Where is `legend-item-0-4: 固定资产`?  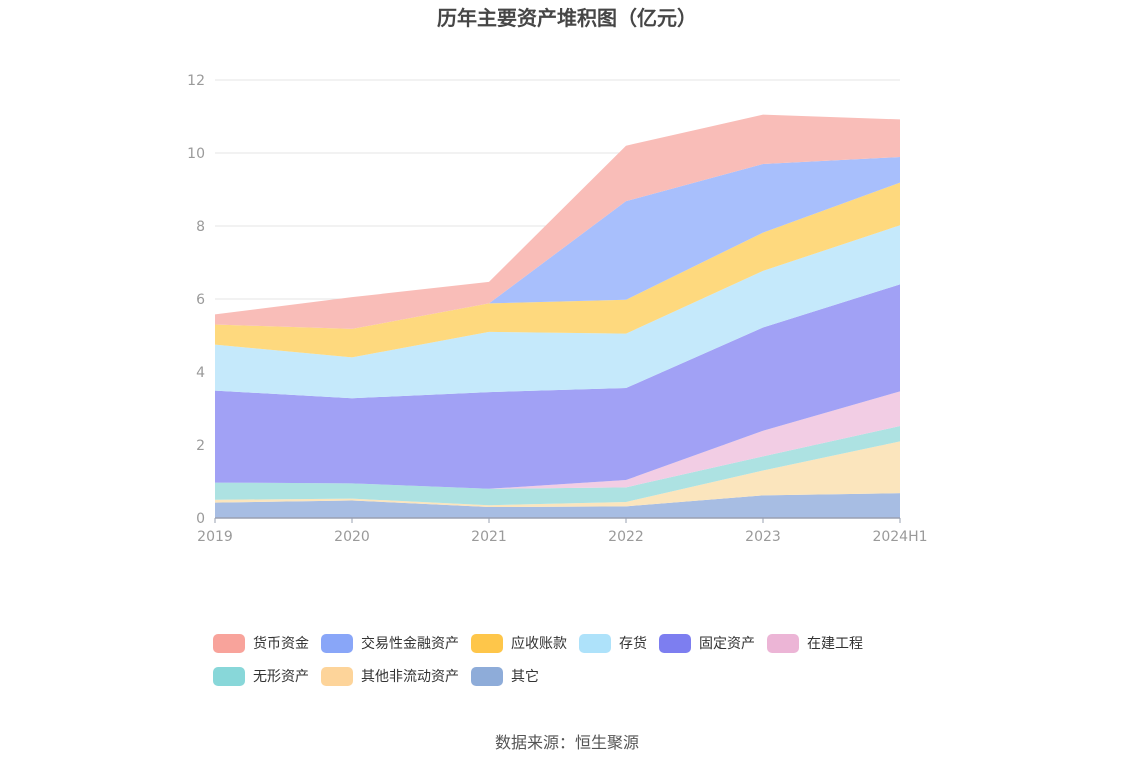 legend-item-0-4: 固定资产 is located at coordinates (707, 643).